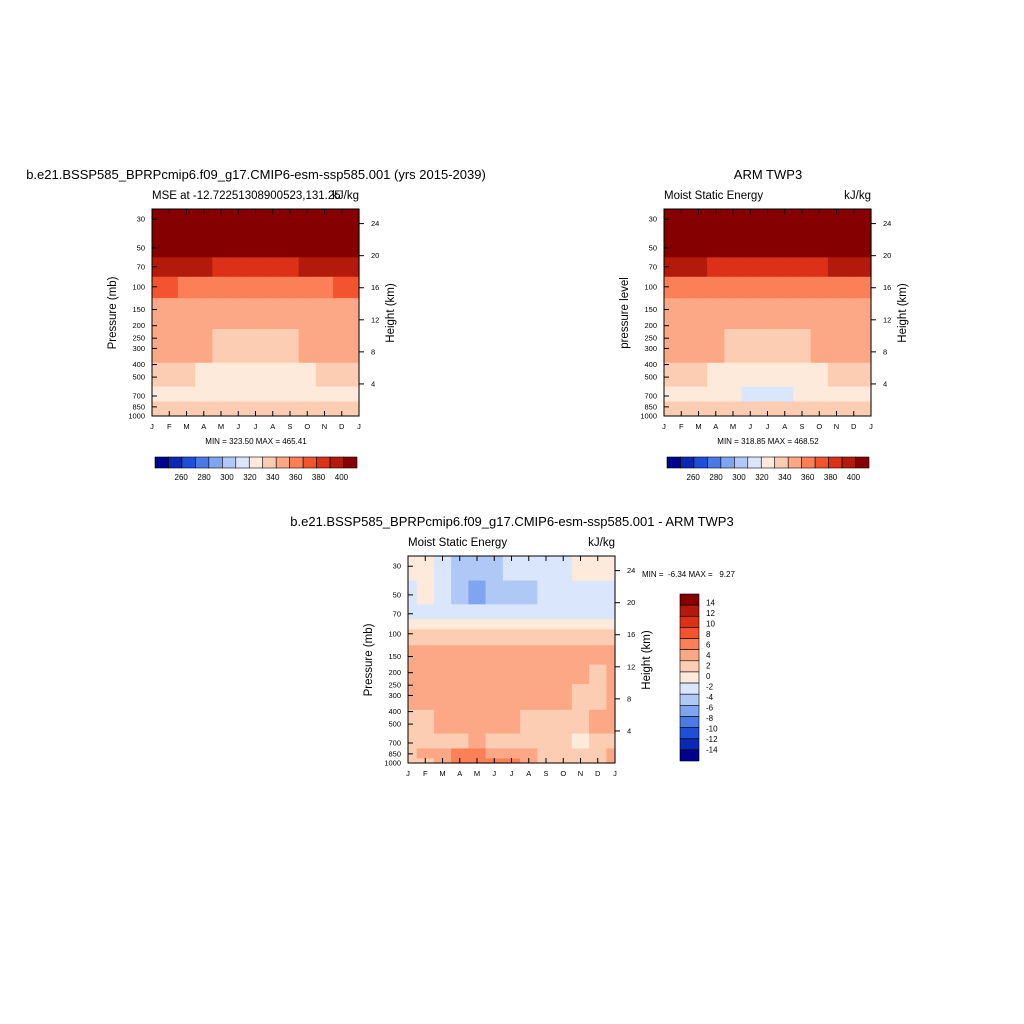  What do you see at coordinates (342, 477) in the screenshot?
I see `colorbar-label: 400` at bounding box center [342, 477].